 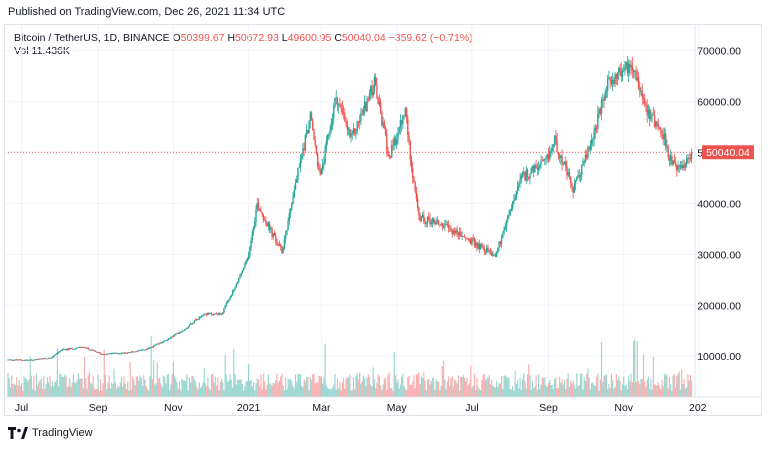 What do you see at coordinates (50, 433) in the screenshot?
I see `tradingview-logo: TradingView` at bounding box center [50, 433].